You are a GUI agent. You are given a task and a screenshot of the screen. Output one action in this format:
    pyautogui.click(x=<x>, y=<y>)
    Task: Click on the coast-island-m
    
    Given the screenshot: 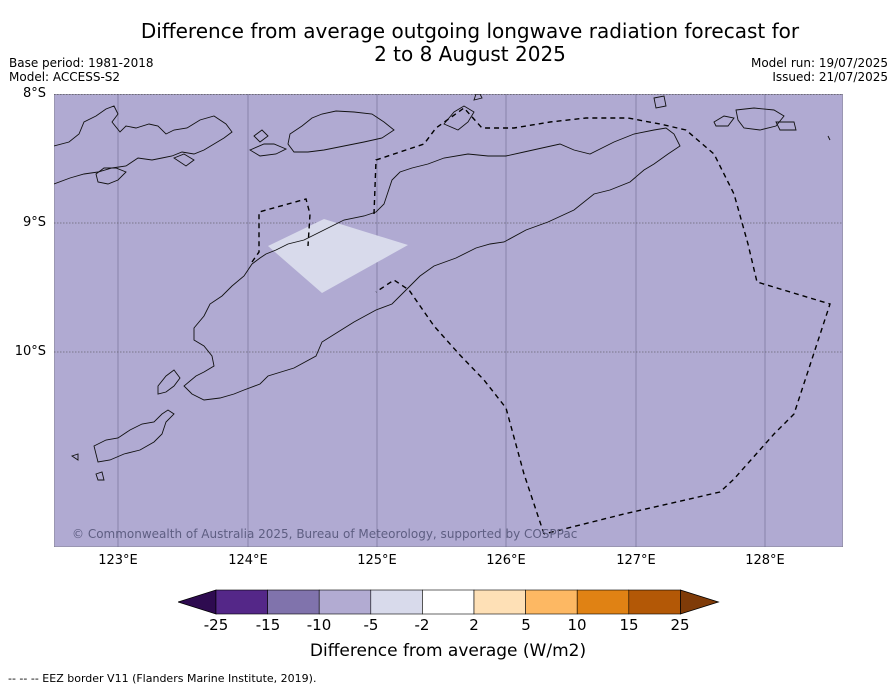 What is the action you would take?
    pyautogui.click(x=100, y=476)
    